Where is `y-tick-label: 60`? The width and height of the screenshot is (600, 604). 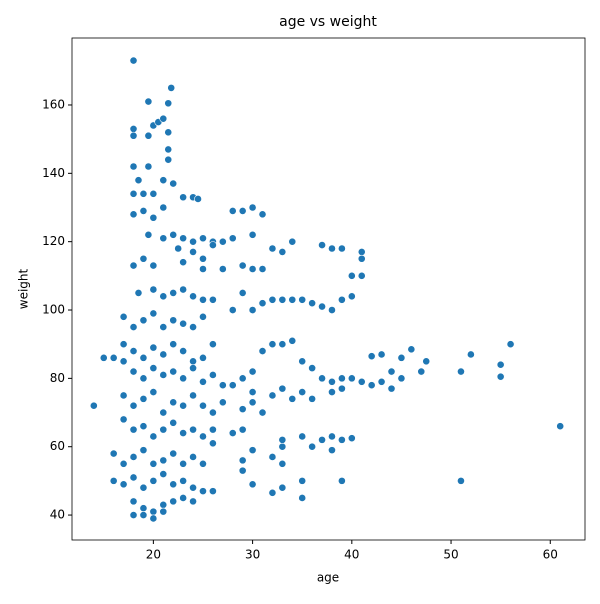
y-tick-label: 60 is located at coordinates (57, 446).